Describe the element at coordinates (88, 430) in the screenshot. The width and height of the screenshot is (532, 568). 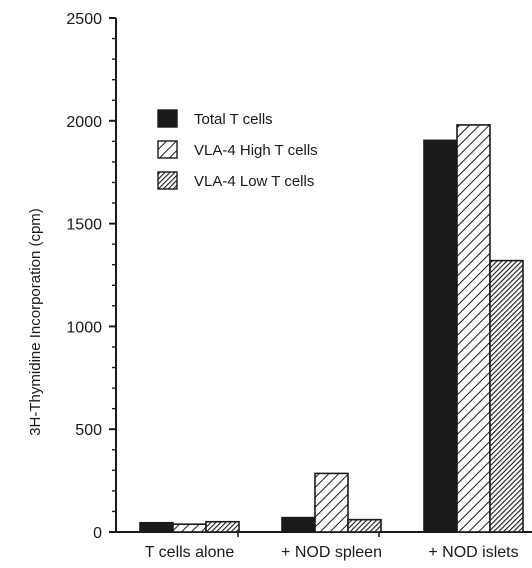
I see `y-tick-label: 500` at that location.